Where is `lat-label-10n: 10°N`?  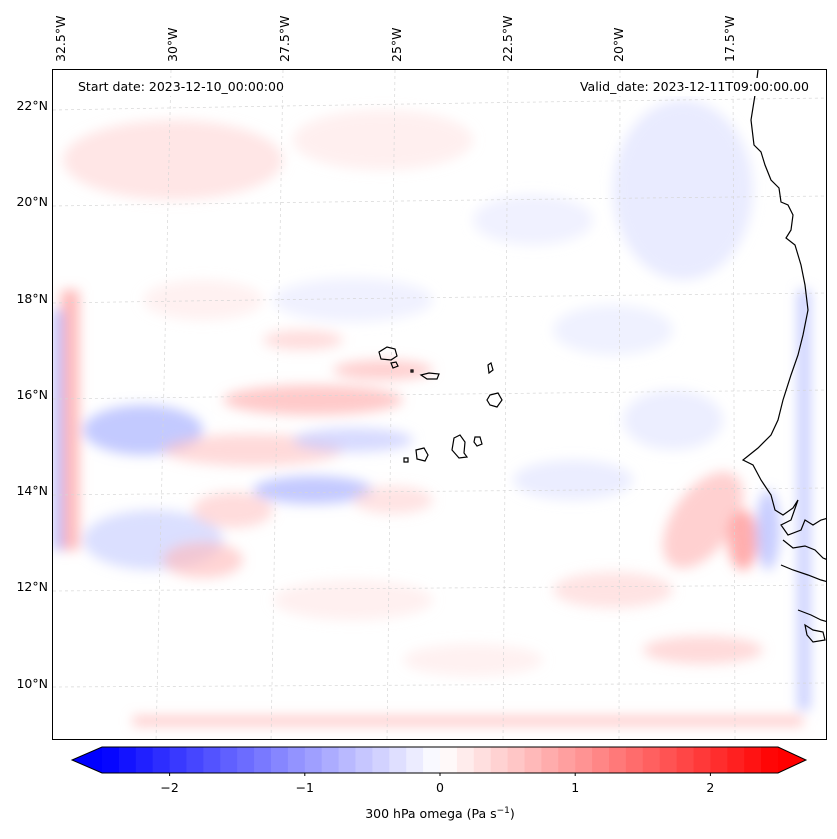 lat-label-10n: 10°N is located at coordinates (32, 683).